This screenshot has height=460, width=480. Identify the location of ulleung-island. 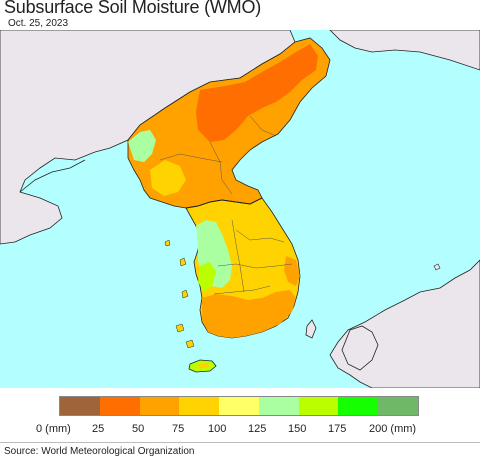
(437, 267).